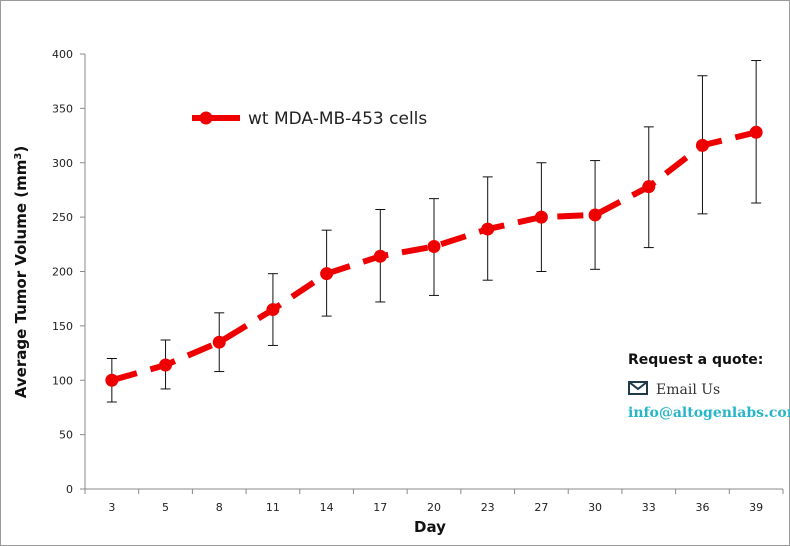 This screenshot has height=546, width=790. Describe the element at coordinates (430, 527) in the screenshot. I see `x-axis-label: Day` at that location.